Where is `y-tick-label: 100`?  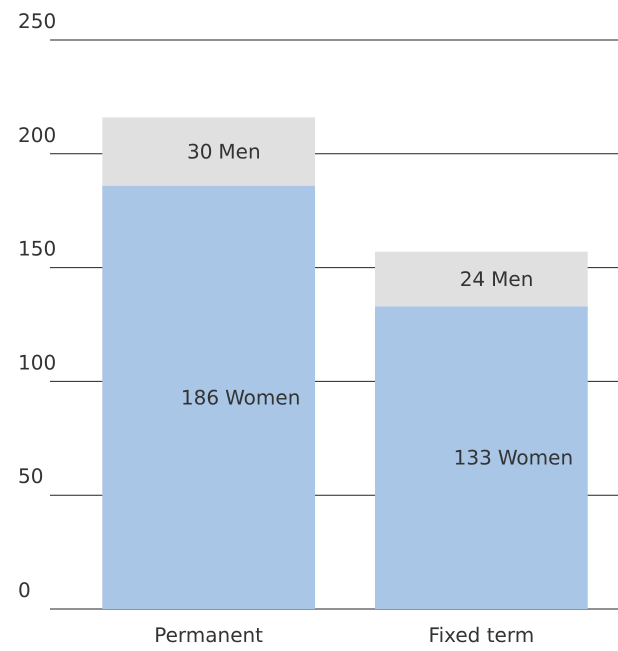
y-tick-label: 100 is located at coordinates (37, 362).